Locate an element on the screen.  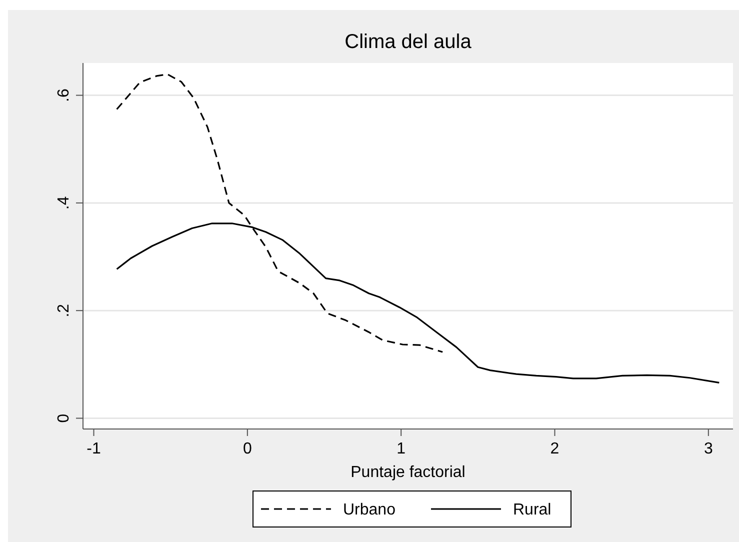
y-tick-label: .4 is located at coordinates (64, 203).